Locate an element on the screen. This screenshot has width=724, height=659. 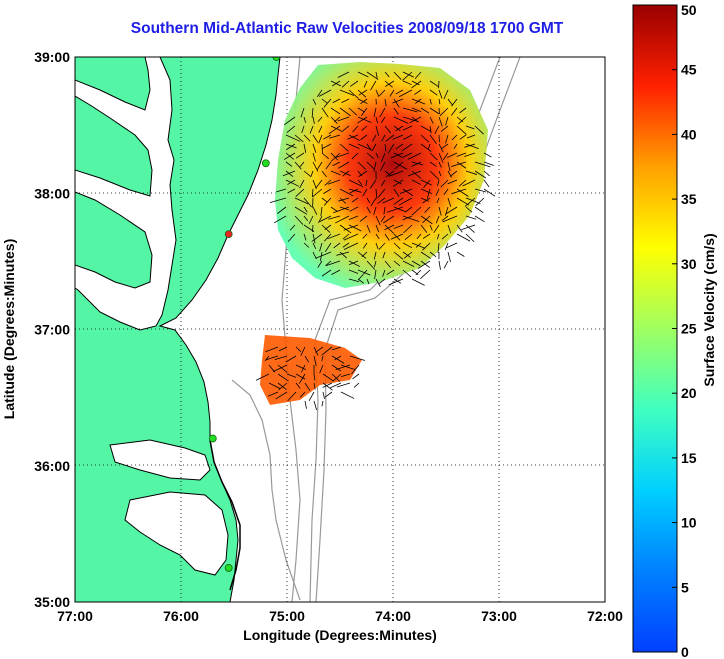
y-tick-label: 35:00 is located at coordinates (52, 602).